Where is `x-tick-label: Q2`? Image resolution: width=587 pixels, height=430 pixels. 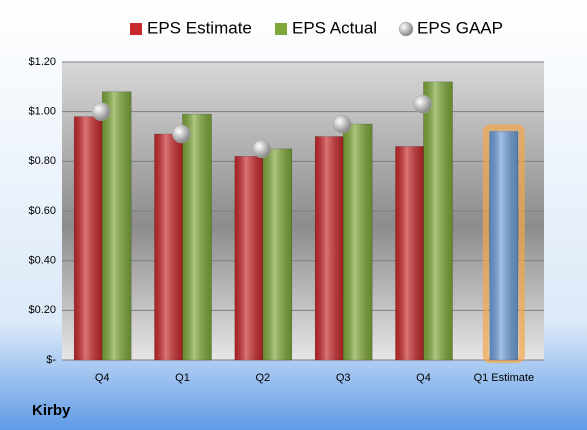 x-tick-label: Q2 is located at coordinates (262, 378).